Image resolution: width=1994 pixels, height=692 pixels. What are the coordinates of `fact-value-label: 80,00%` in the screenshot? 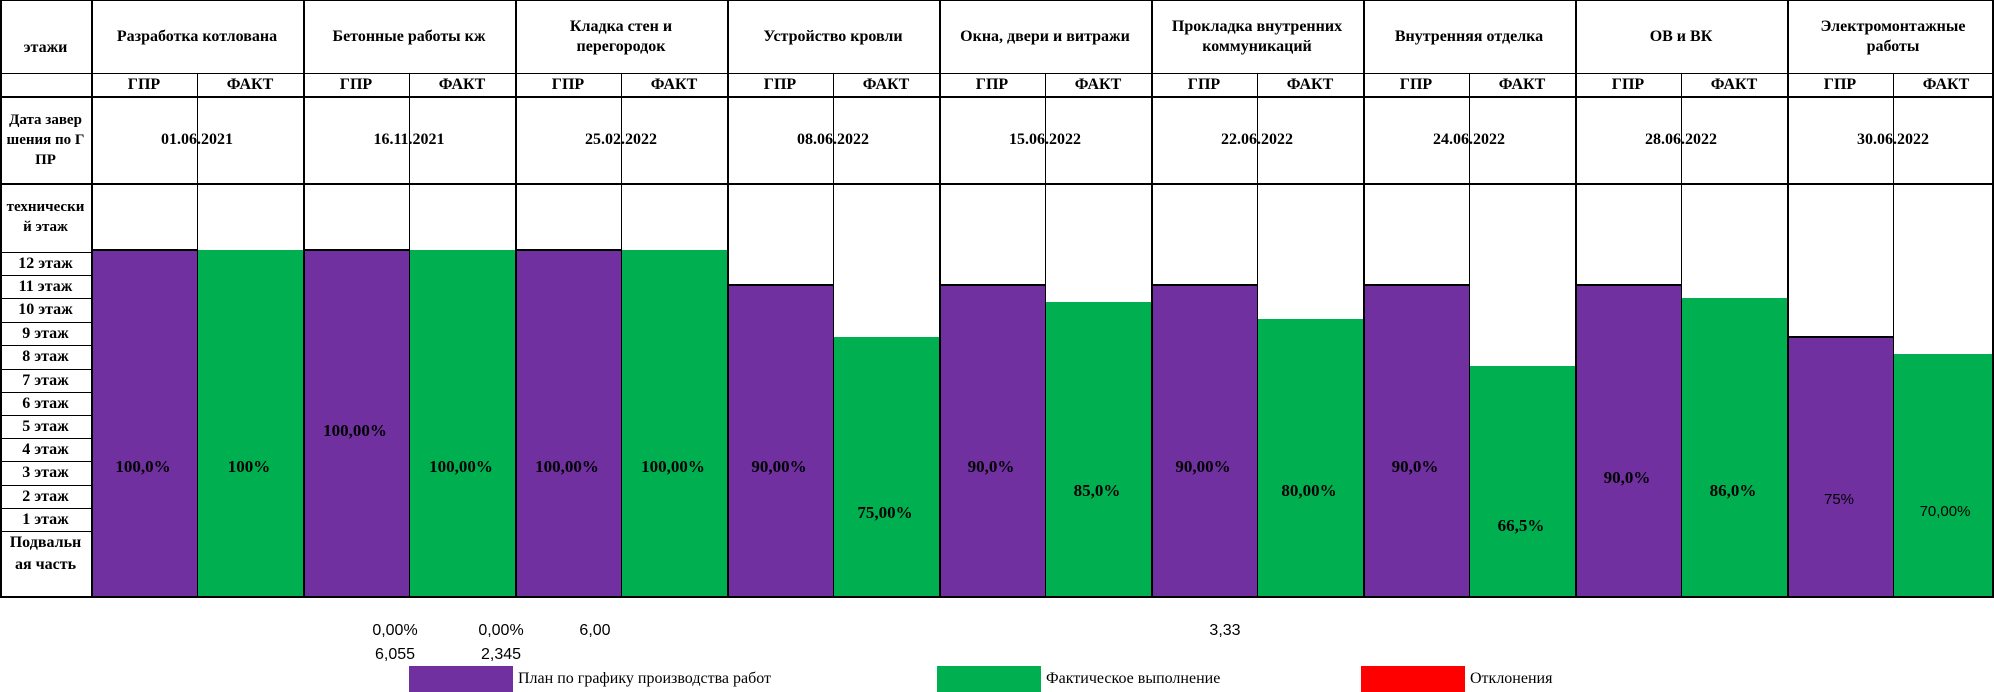 It's located at (1309, 490).